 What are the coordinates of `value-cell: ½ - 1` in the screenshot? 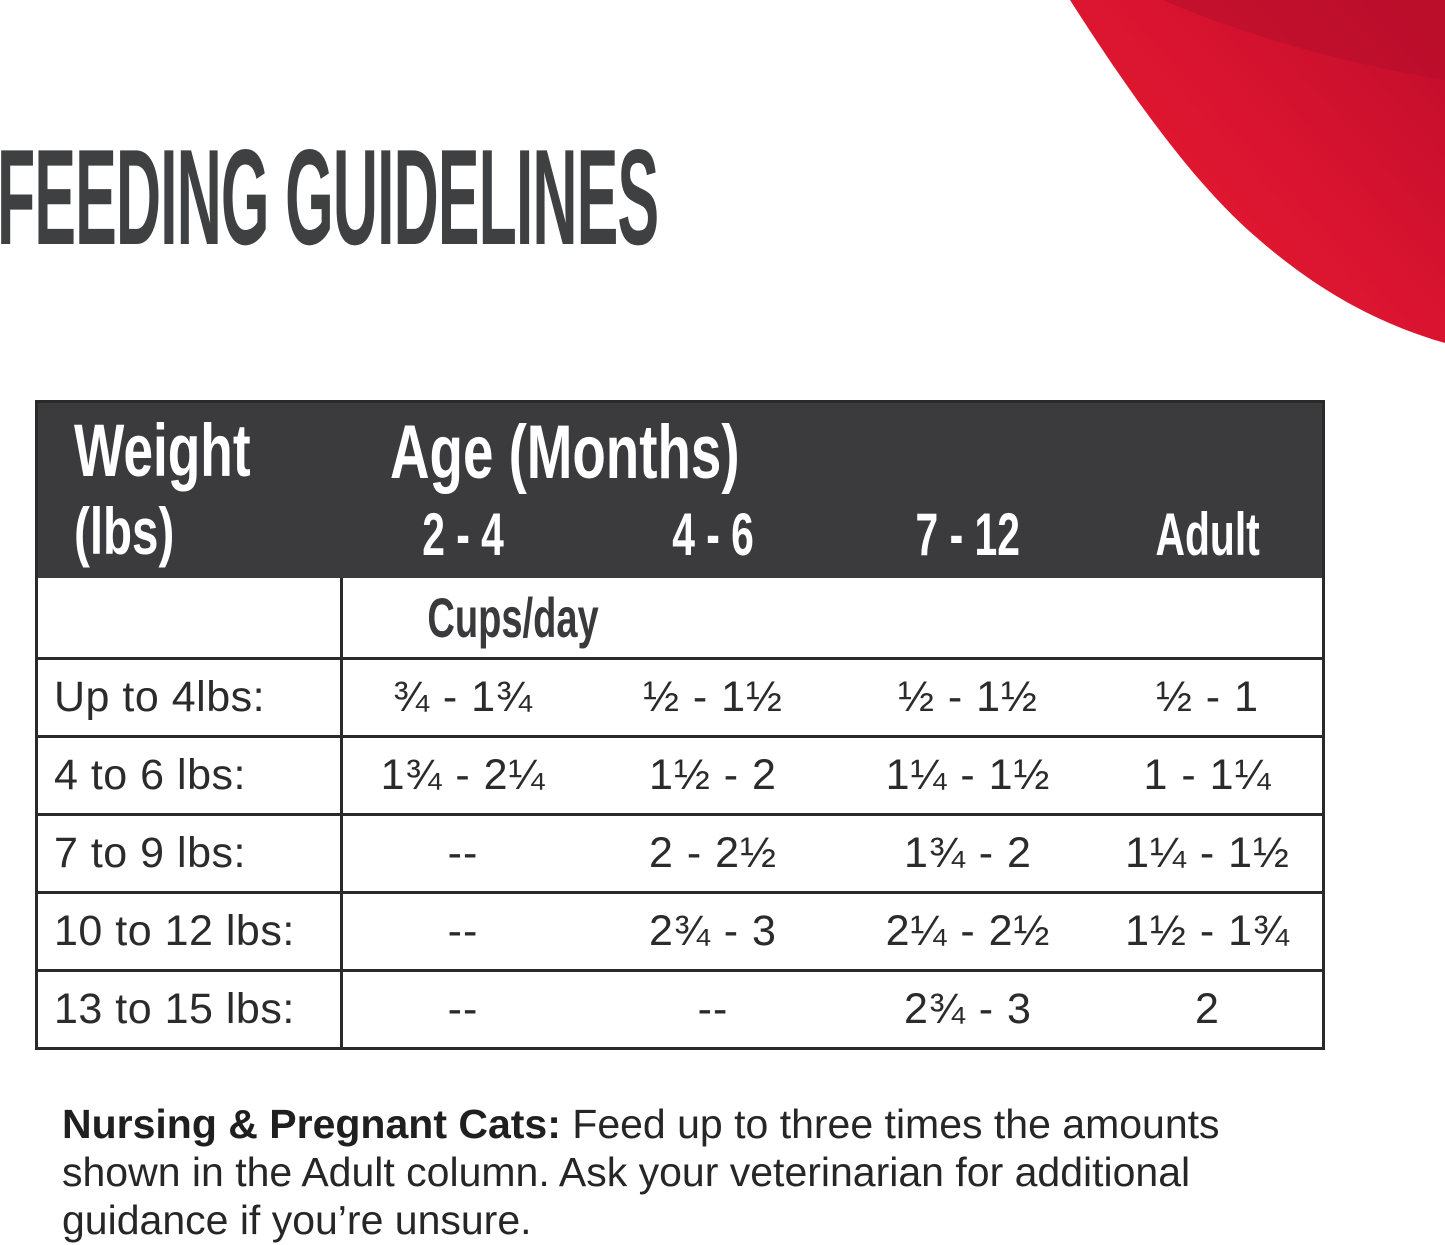 It's located at (1207, 697).